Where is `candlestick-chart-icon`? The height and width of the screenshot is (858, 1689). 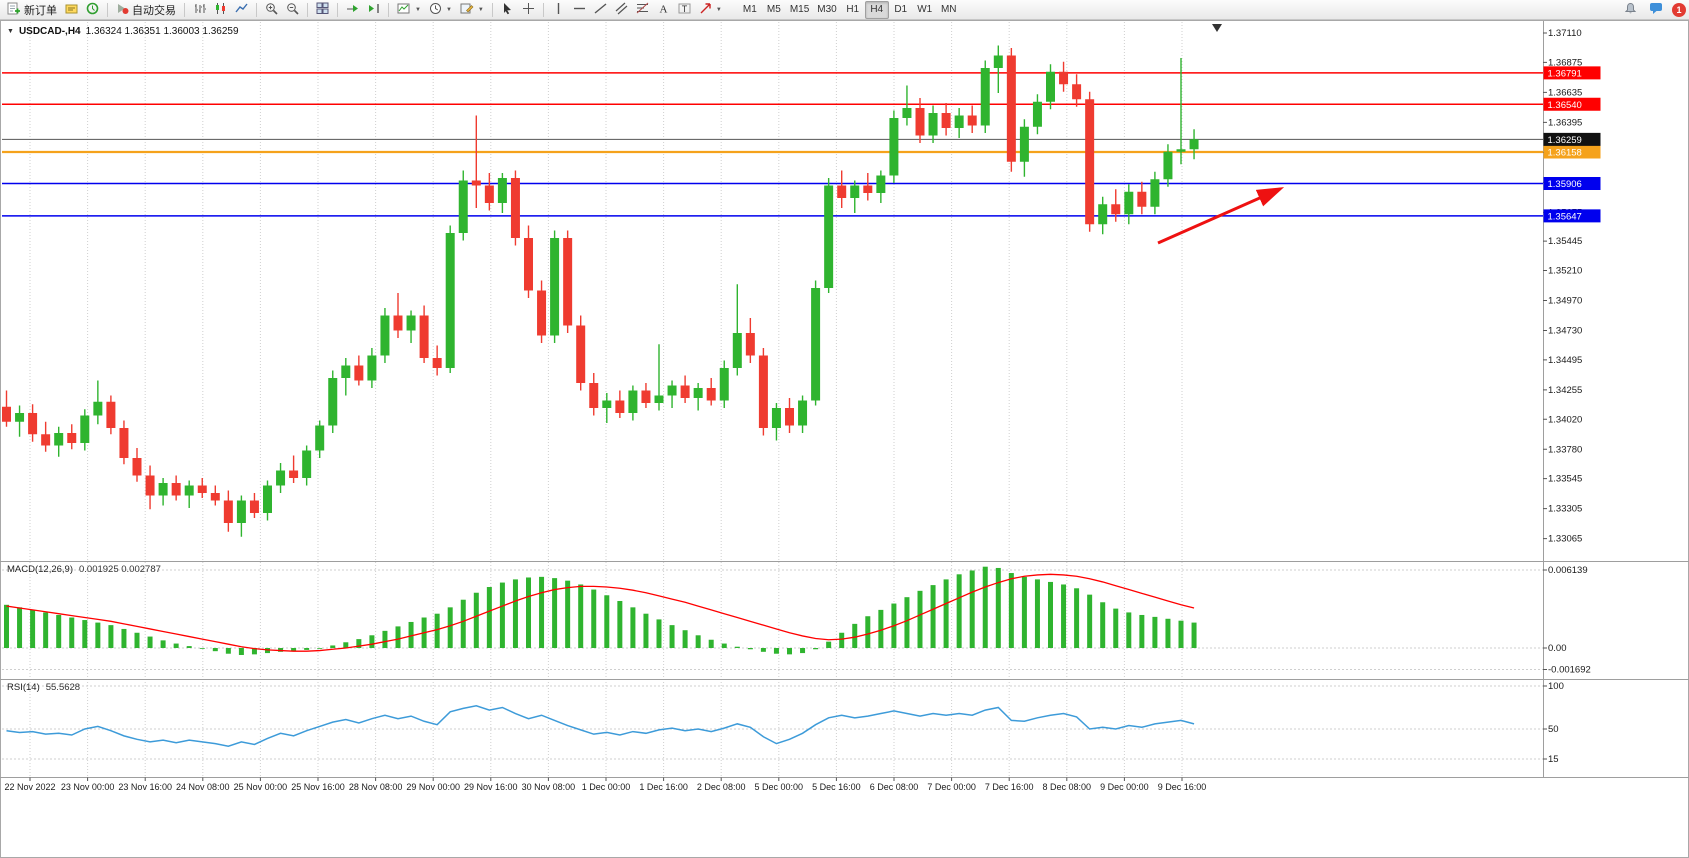
candlestick-chart-icon is located at coordinates (220, 10).